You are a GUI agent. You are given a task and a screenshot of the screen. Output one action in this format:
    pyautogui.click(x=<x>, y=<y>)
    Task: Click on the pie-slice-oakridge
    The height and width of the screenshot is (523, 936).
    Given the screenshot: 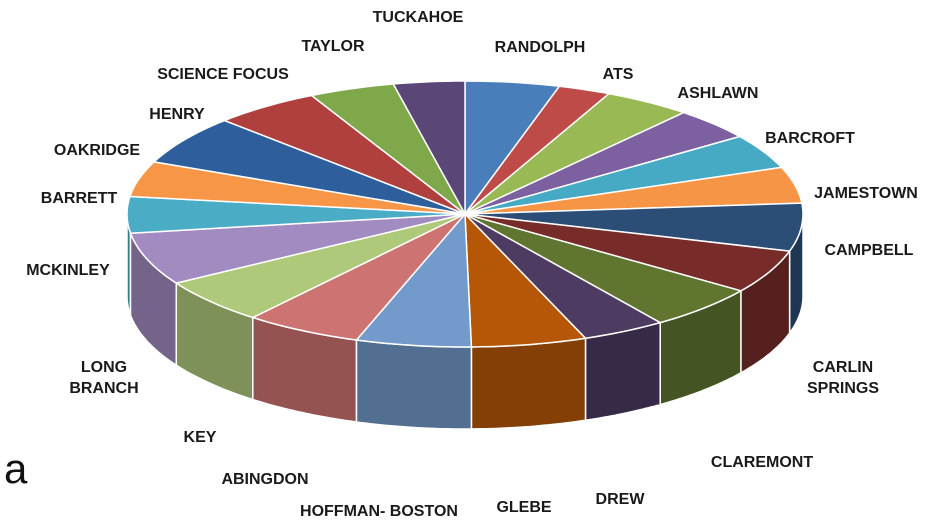 What is the action you would take?
    pyautogui.click(x=297, y=188)
    